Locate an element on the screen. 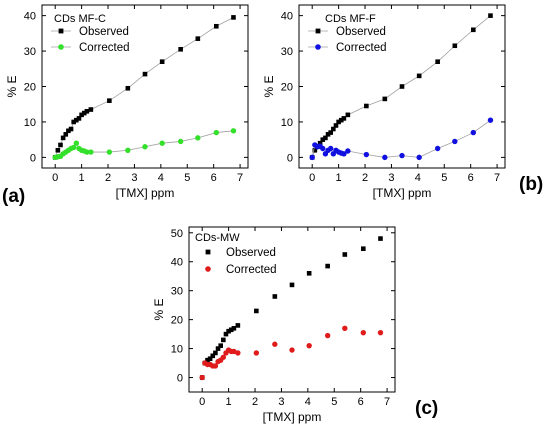 This screenshot has height=428, width=550. panel-1-y-tick-label: 0 is located at coordinates (33, 158).